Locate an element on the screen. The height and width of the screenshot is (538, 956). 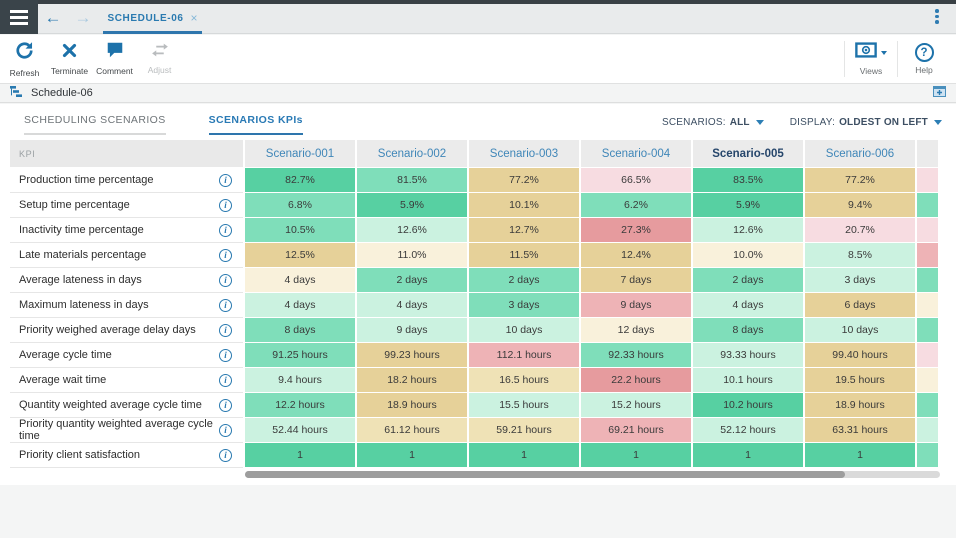
refresh-label: Refresh is located at coordinates (24, 72).